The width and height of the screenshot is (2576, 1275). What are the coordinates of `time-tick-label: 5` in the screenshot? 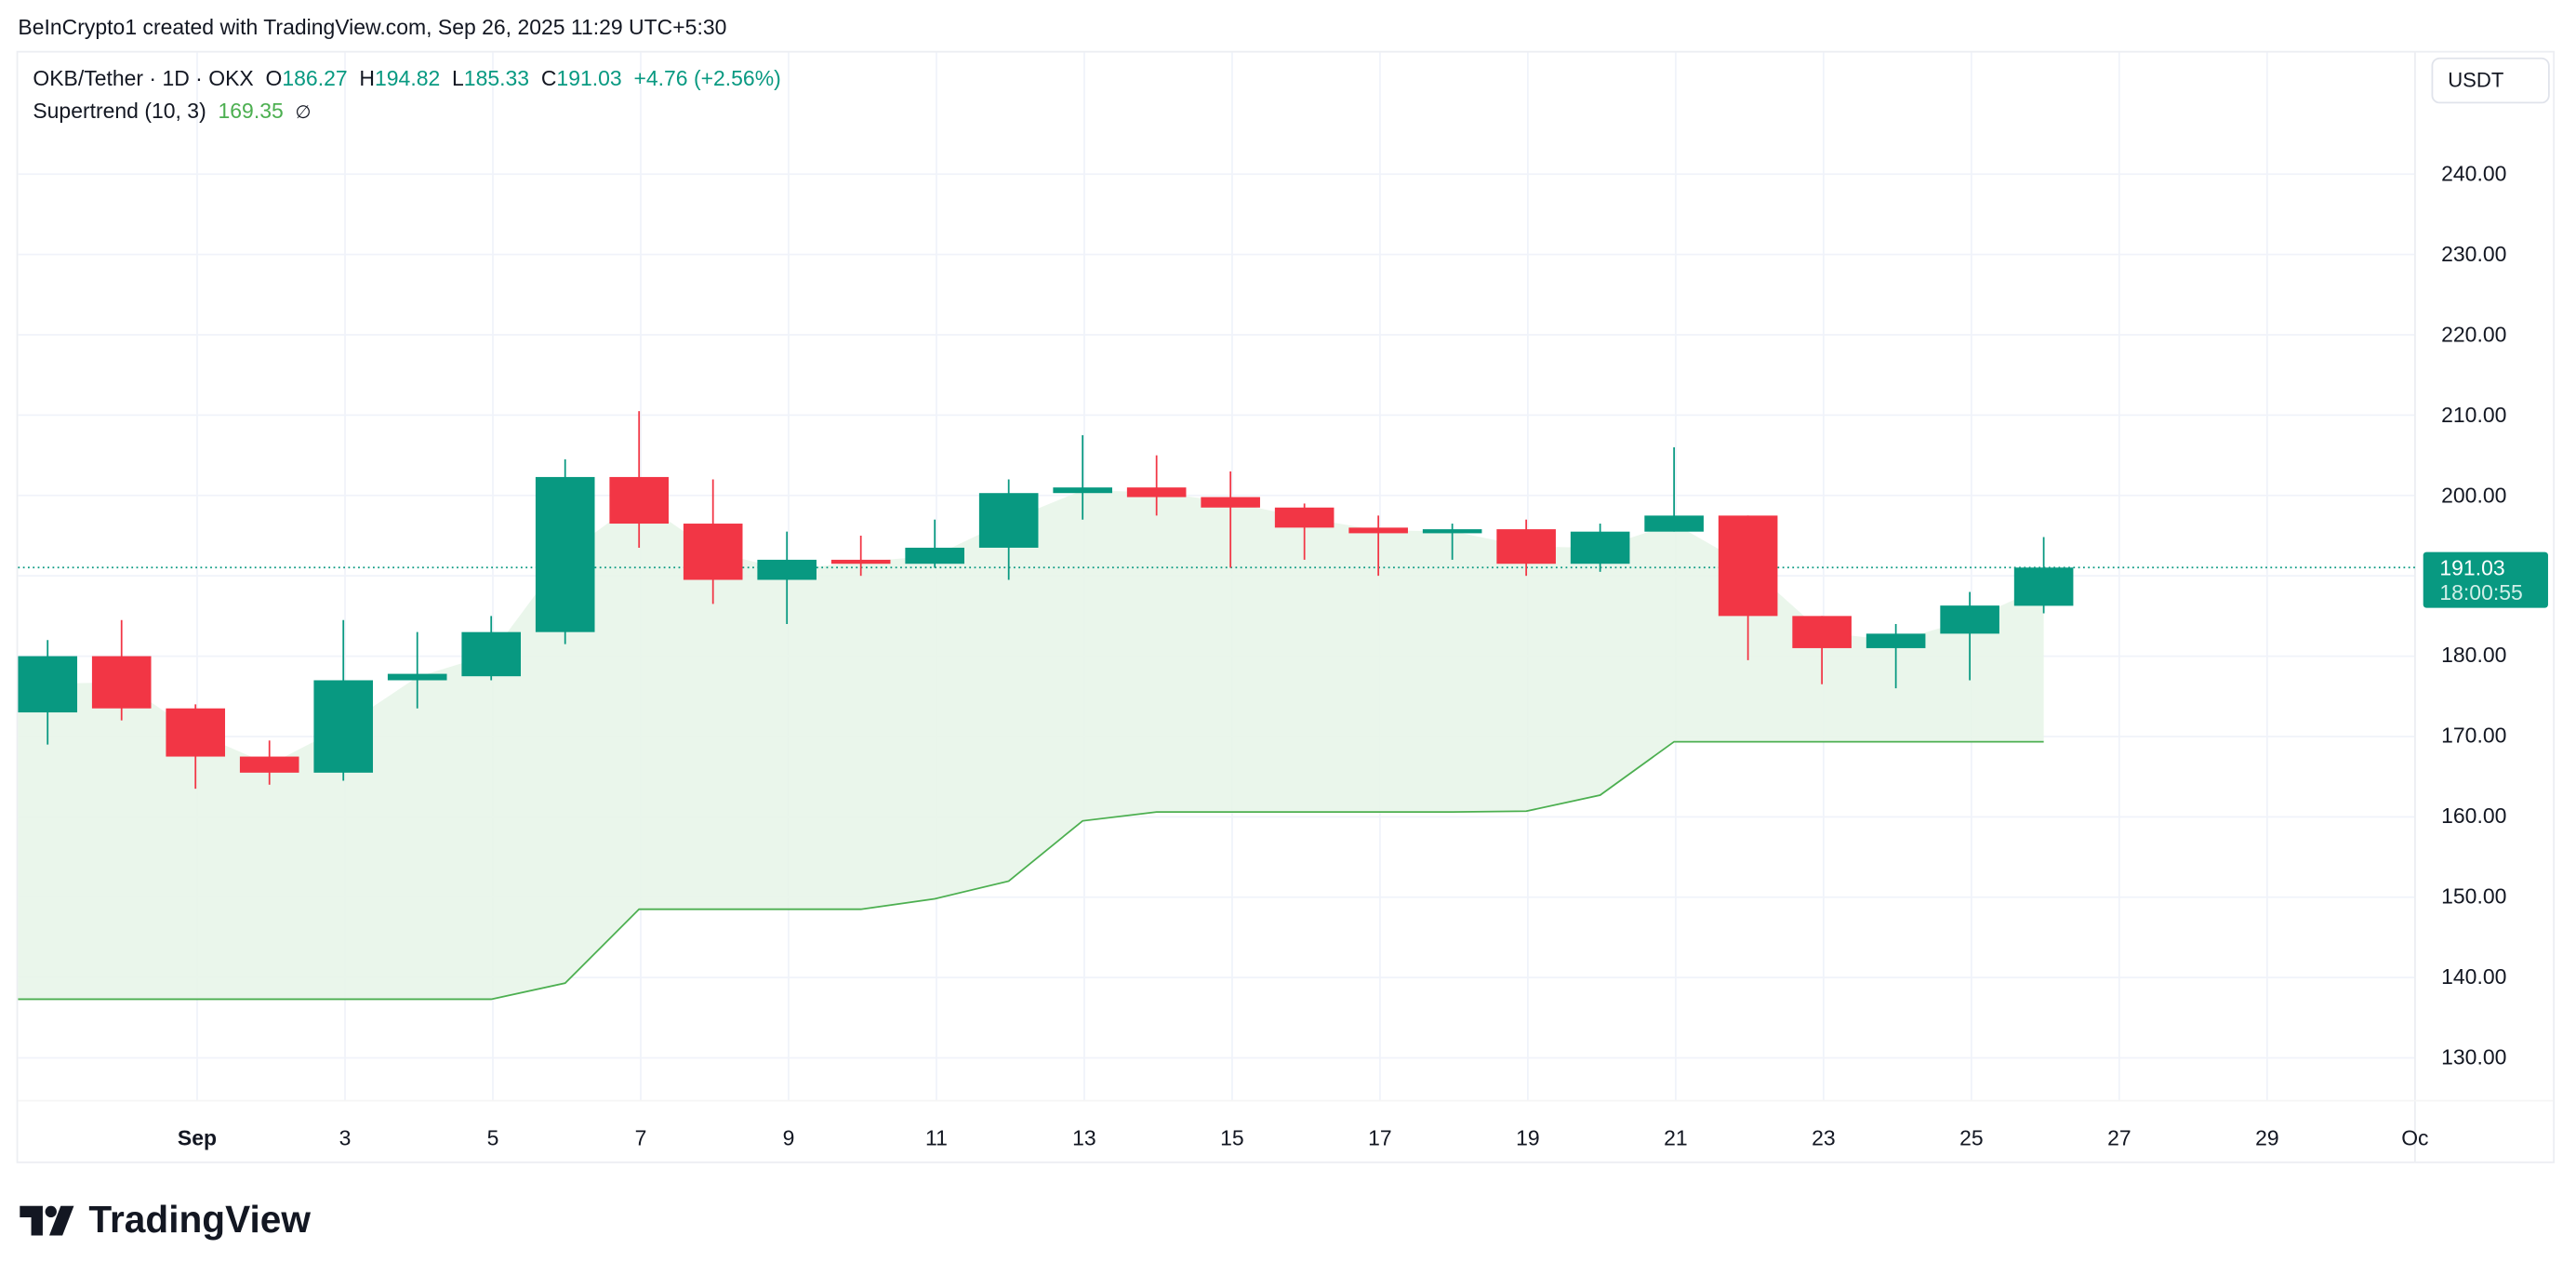 It's located at (492, 1137).